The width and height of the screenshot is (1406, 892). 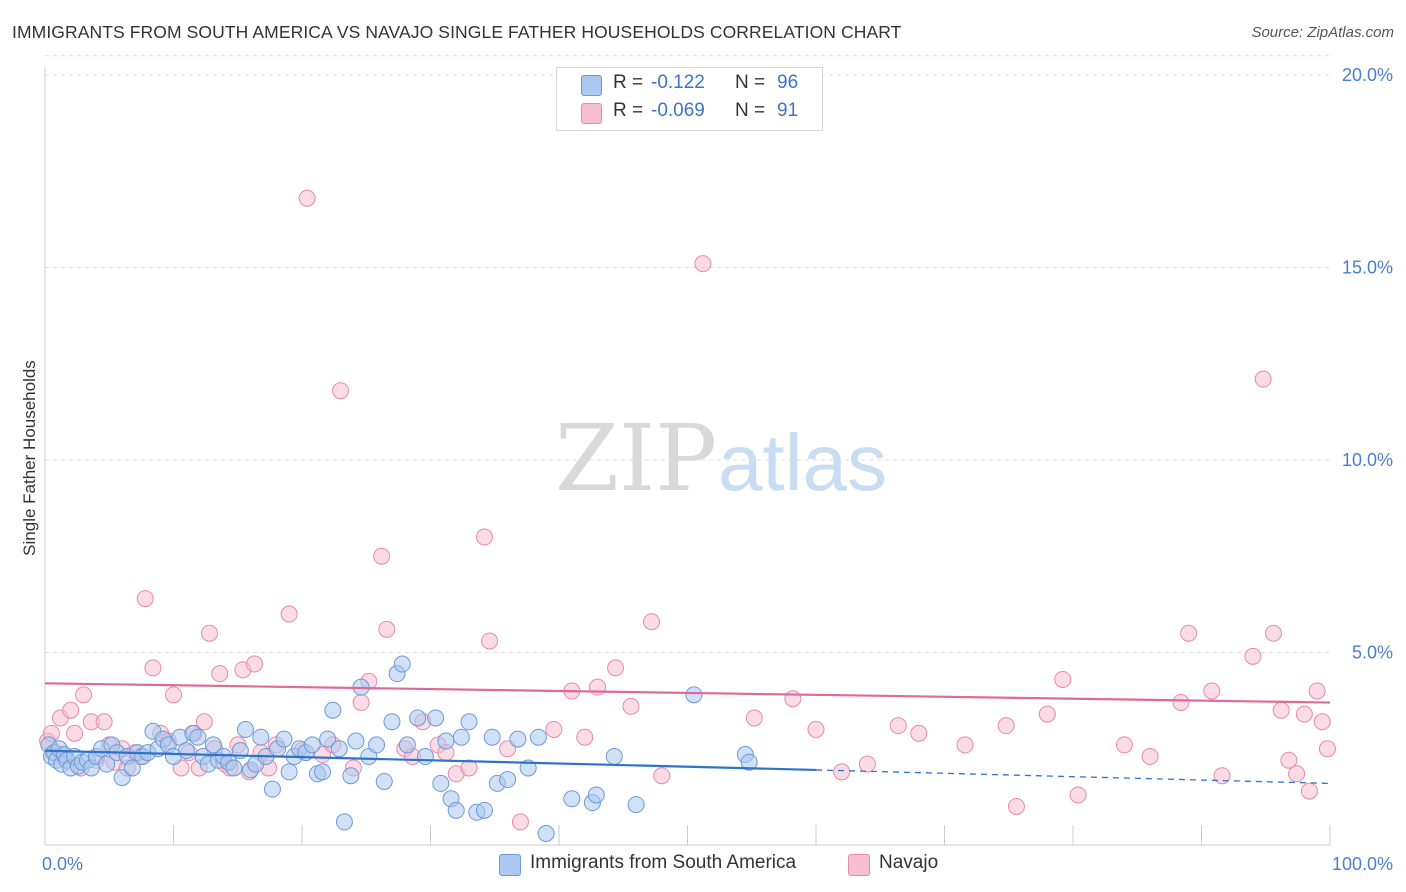 What do you see at coordinates (859, 865) in the screenshot?
I see `series-swatch-navajo` at bounding box center [859, 865].